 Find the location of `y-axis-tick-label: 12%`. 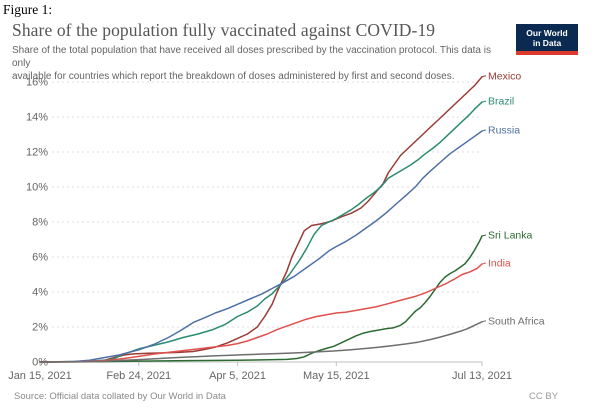

y-axis-tick-label: 12% is located at coordinates (37, 153).